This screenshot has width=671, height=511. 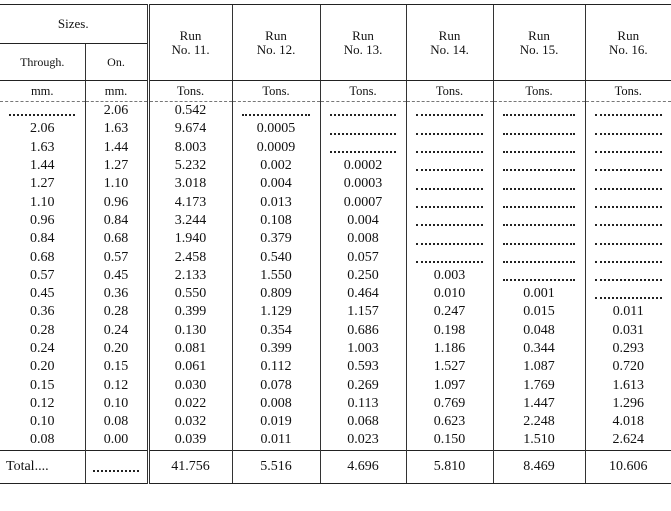 What do you see at coordinates (116, 111) in the screenshot?
I see `cell-text: 2.06` at bounding box center [116, 111].